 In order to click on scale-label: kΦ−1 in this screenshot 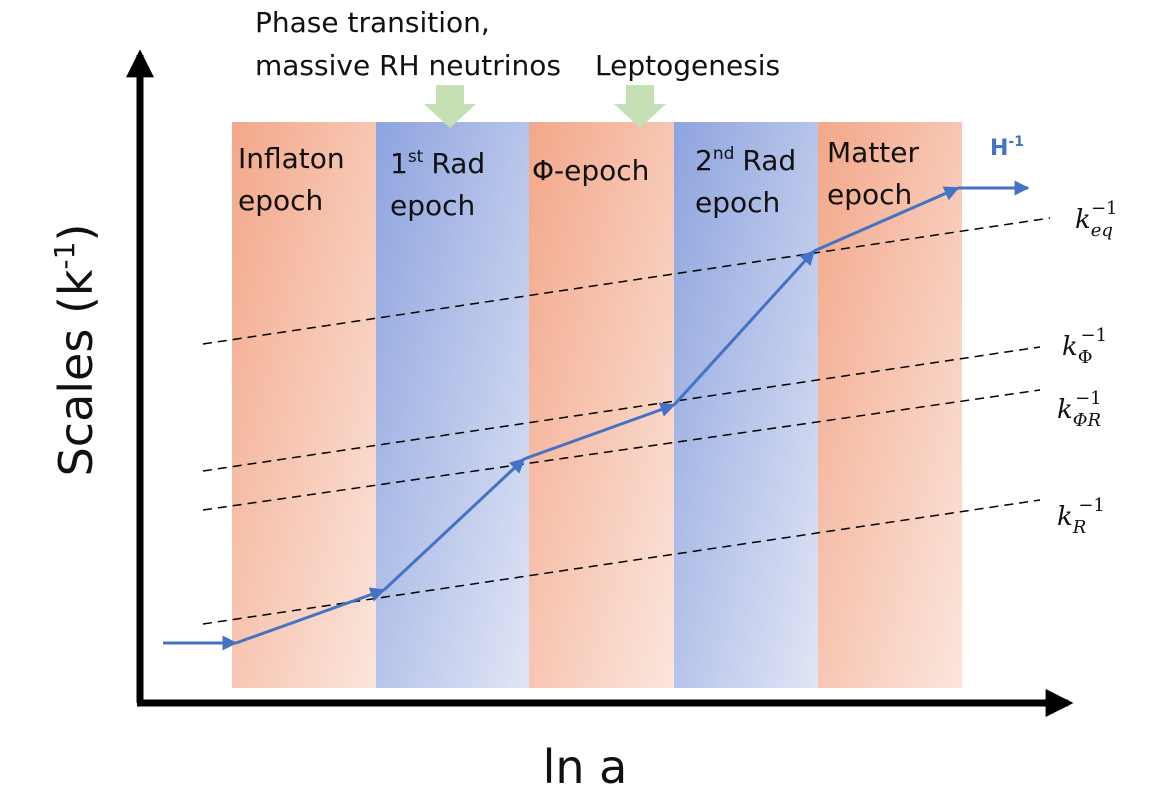, I will do `click(1084, 346)`.